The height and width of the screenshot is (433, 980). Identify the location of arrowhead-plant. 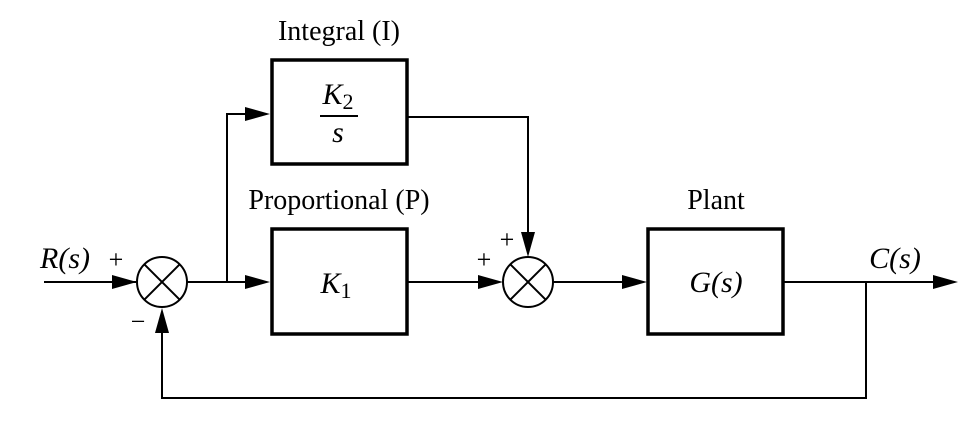
(634, 282).